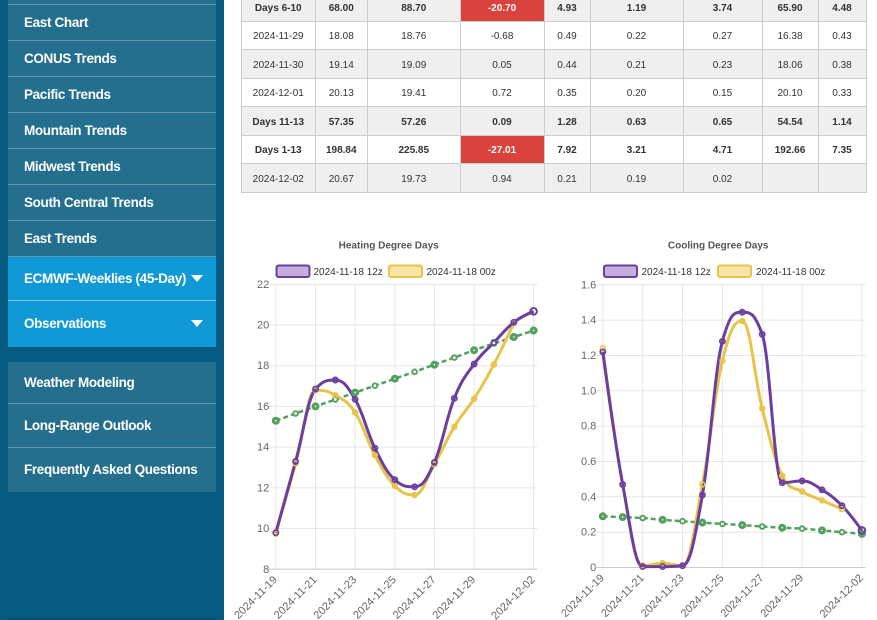 This screenshot has width=877, height=620. What do you see at coordinates (263, 326) in the screenshot?
I see `svg-text: 20` at bounding box center [263, 326].